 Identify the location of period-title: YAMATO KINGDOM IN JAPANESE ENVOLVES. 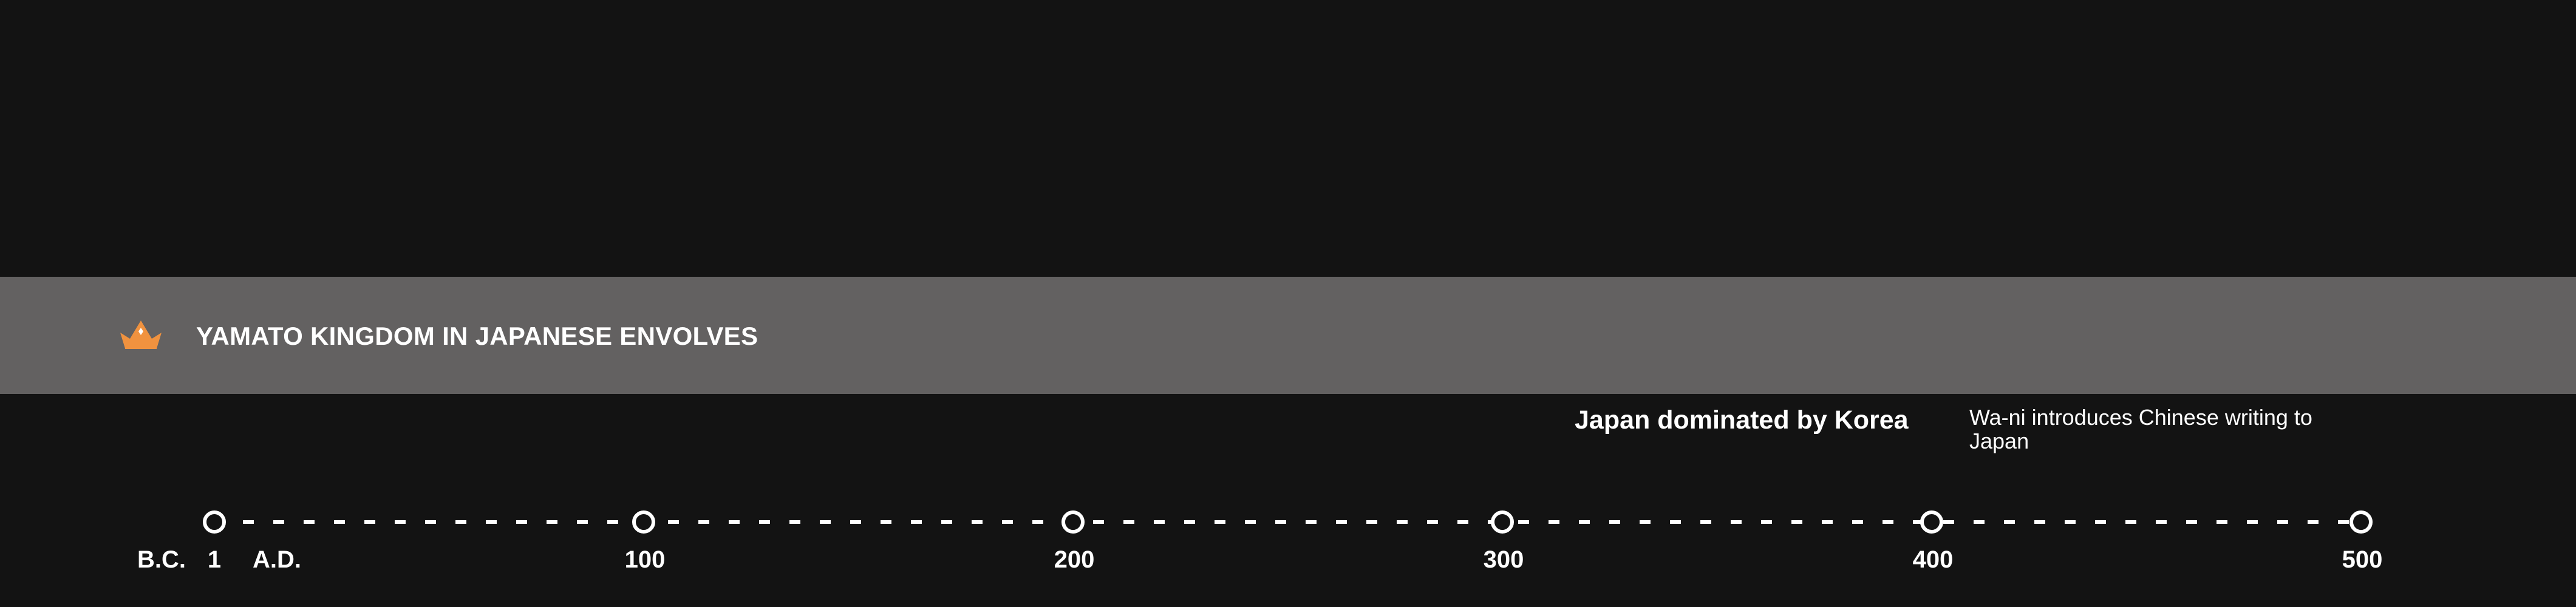
(477, 336).